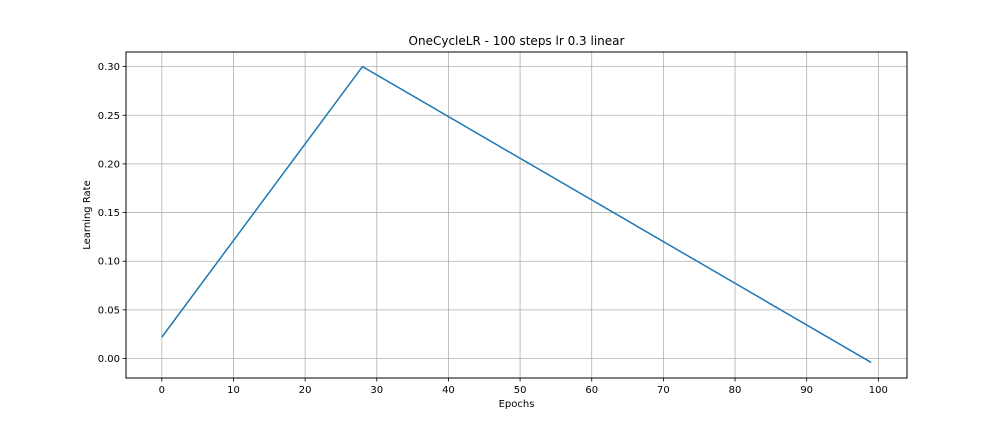  I want to click on x-tick-label: 100, so click(878, 390).